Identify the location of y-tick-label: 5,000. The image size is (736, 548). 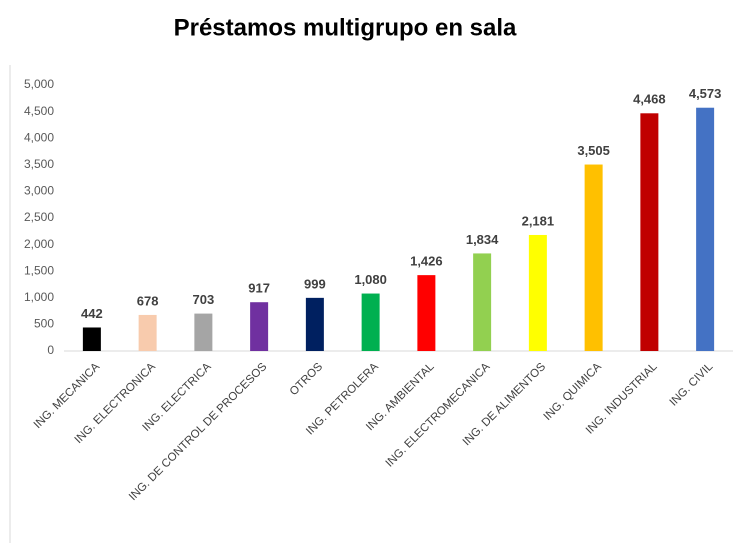
(39, 84).